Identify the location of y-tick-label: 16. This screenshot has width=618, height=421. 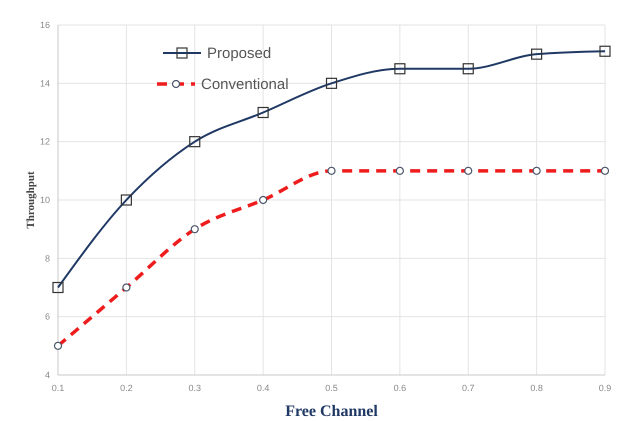
(45, 25).